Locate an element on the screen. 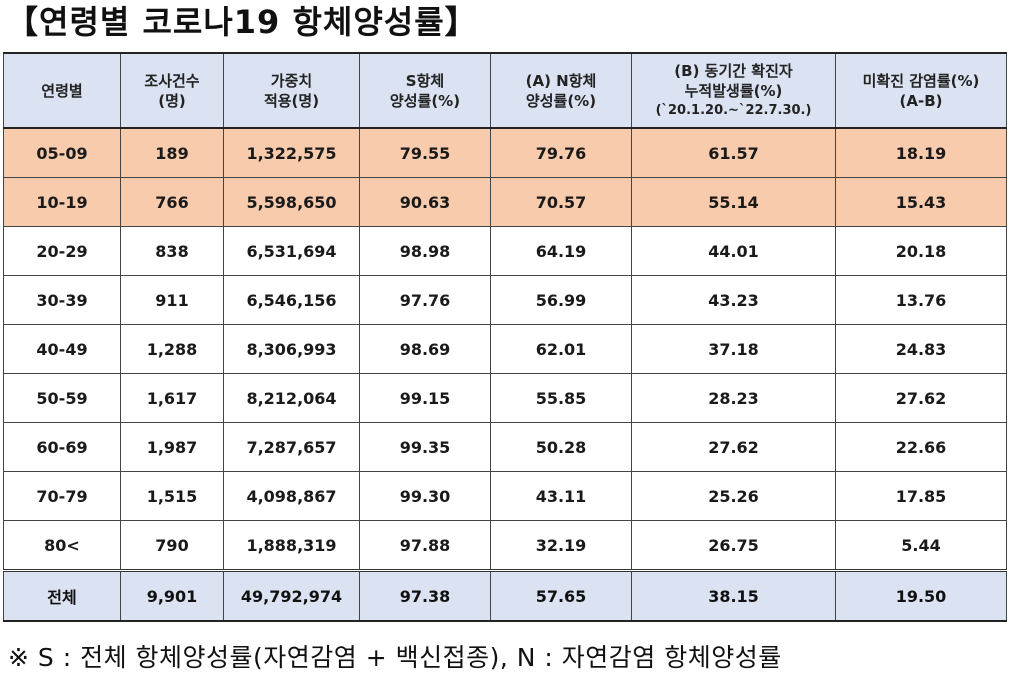  s-rate-cell: 99.15 is located at coordinates (425, 398).